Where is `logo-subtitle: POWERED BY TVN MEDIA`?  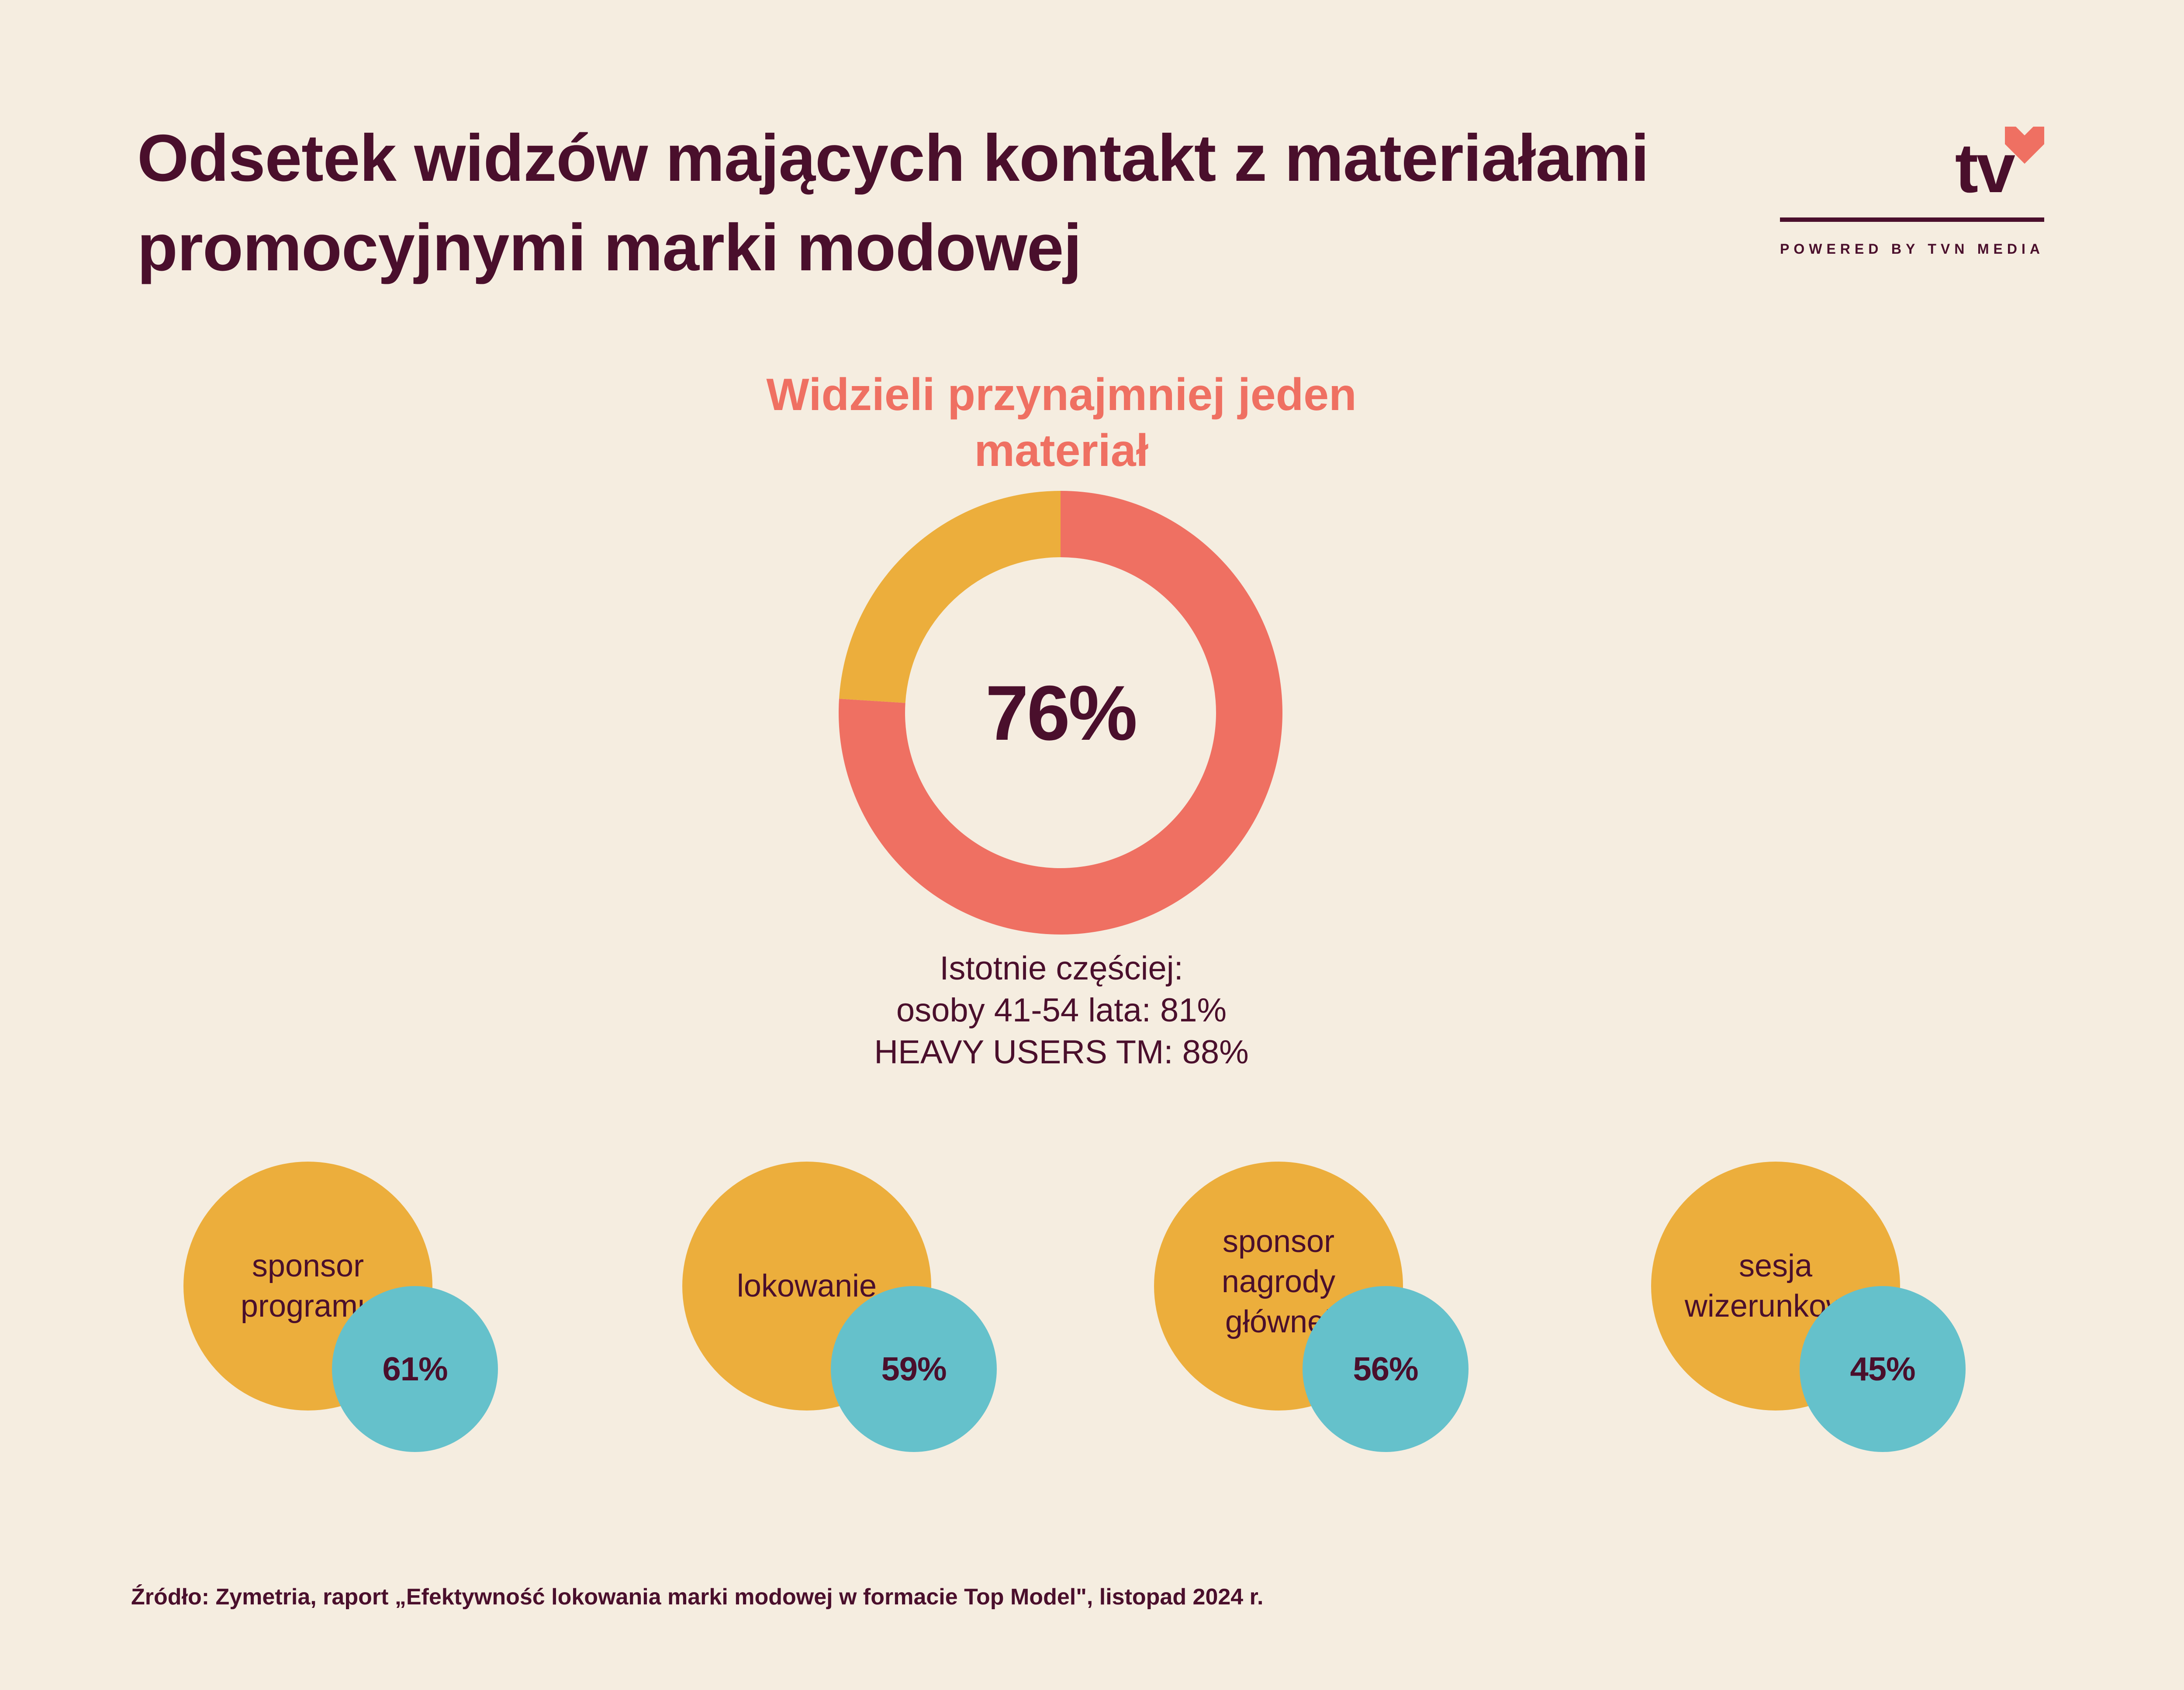 logo-subtitle: POWERED BY TVN MEDIA is located at coordinates (1912, 249).